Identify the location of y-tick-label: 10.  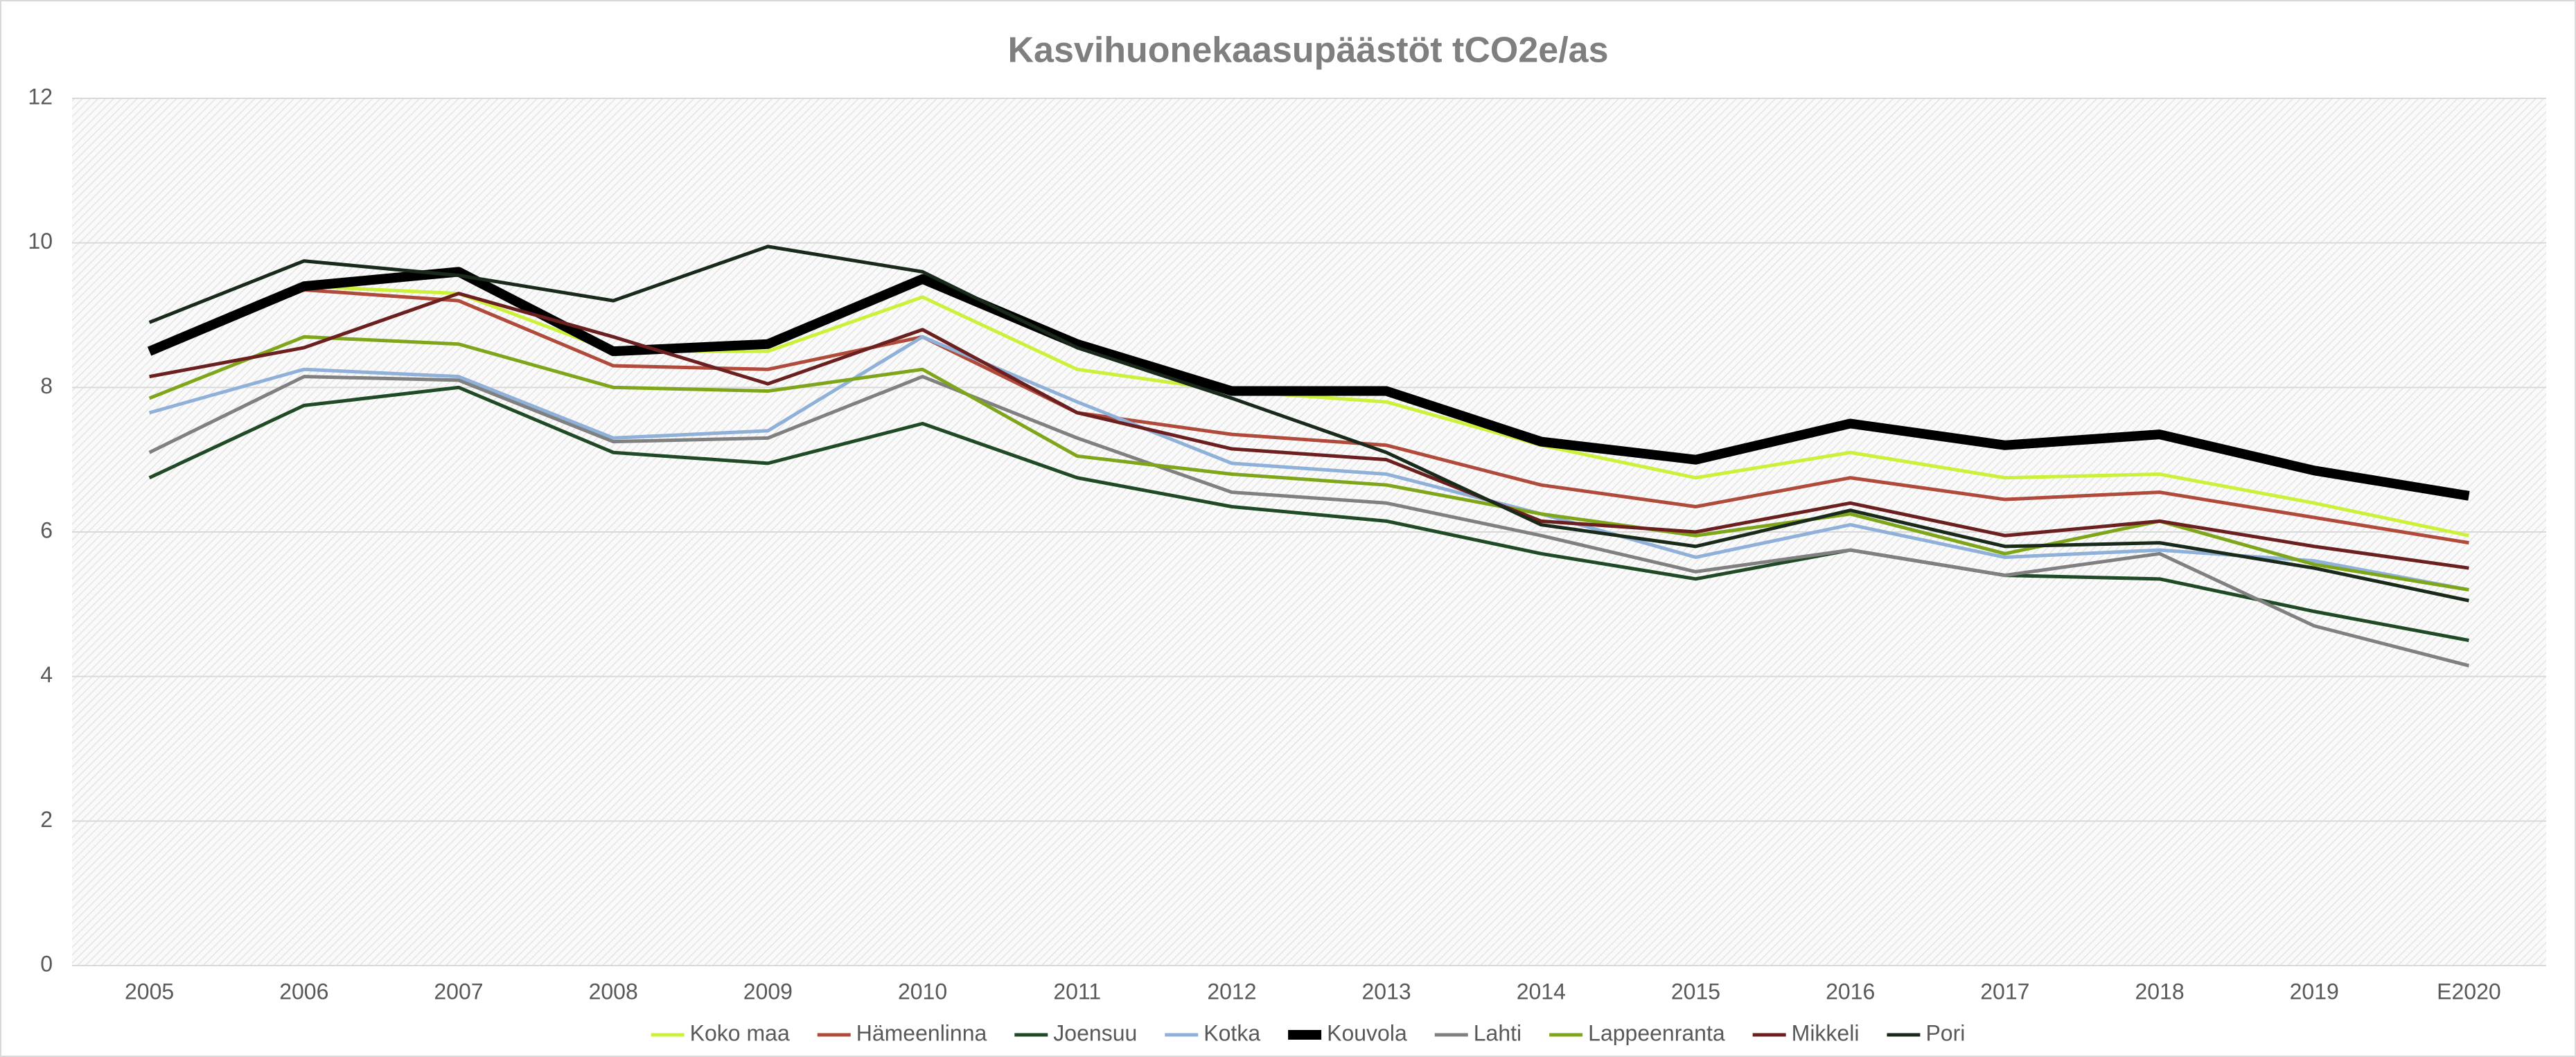
(40, 241).